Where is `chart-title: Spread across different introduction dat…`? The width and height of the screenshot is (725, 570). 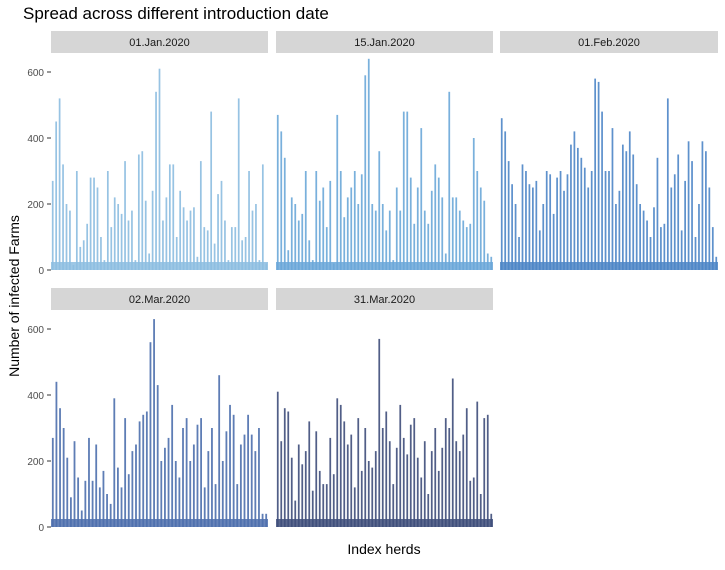 chart-title: Spread across different introduction dat… is located at coordinates (176, 13).